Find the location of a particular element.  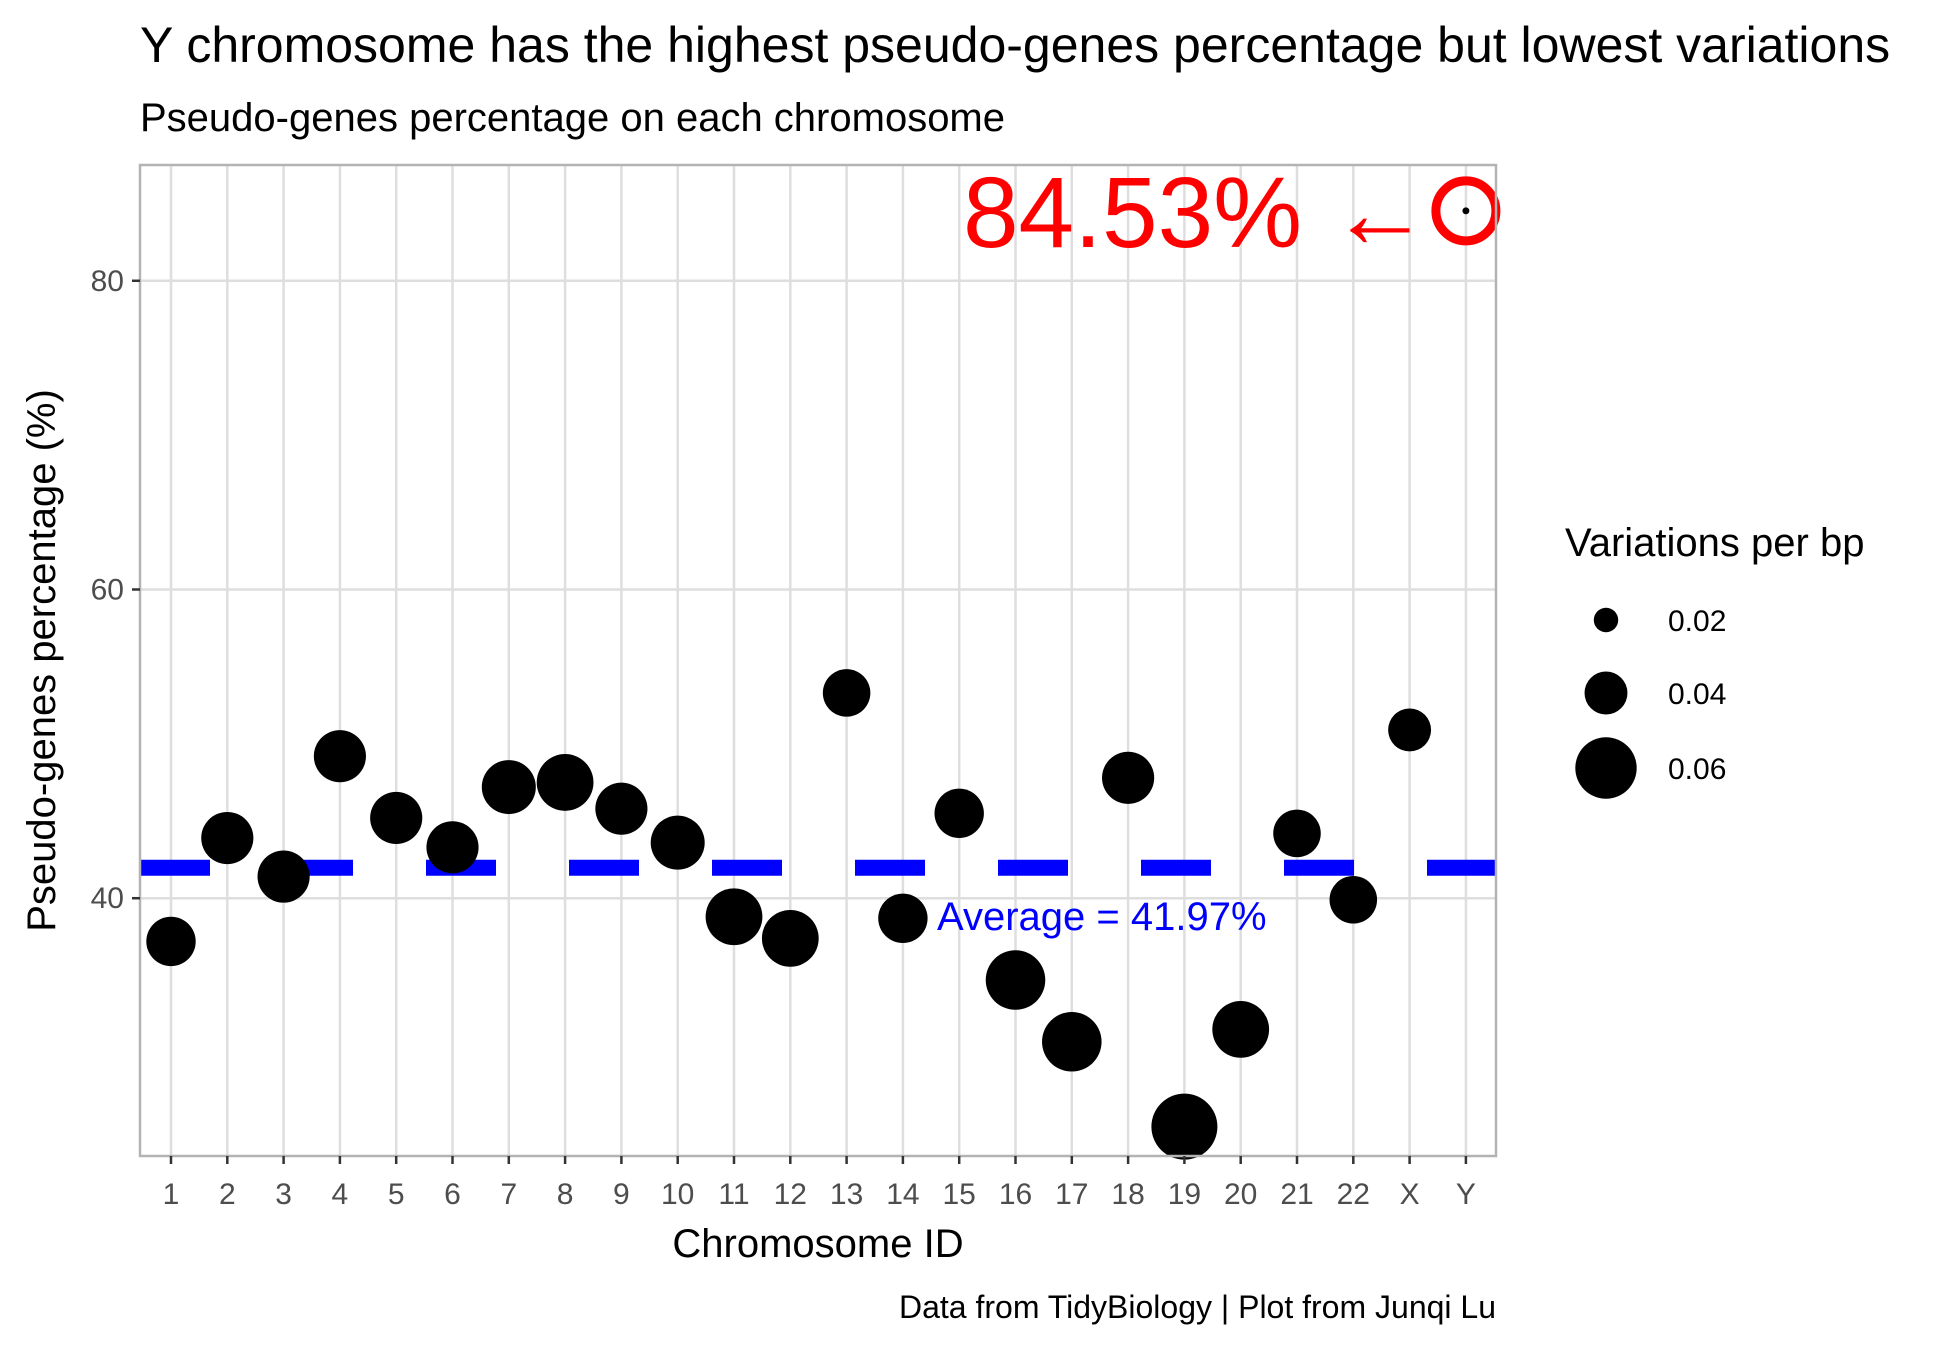

y-tick-label: 60 is located at coordinates (107, 589).